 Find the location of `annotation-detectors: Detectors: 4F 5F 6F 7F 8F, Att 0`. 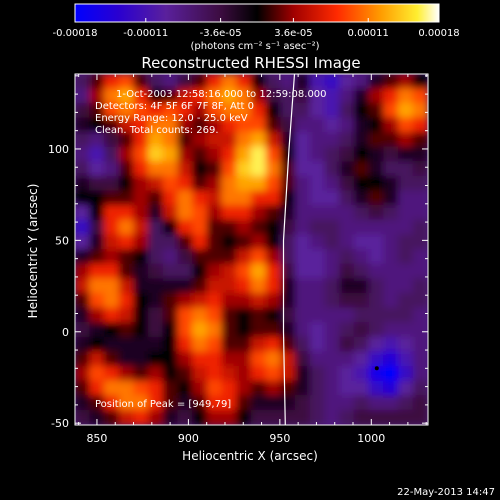

annotation-detectors: Detectors: 4F 5F 6F 7F 8F, Att 0 is located at coordinates (174, 106).